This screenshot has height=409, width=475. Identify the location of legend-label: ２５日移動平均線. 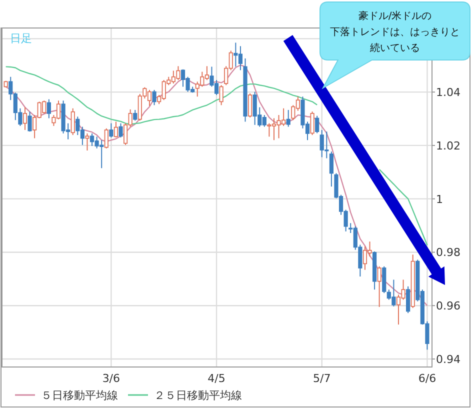
(198, 395).